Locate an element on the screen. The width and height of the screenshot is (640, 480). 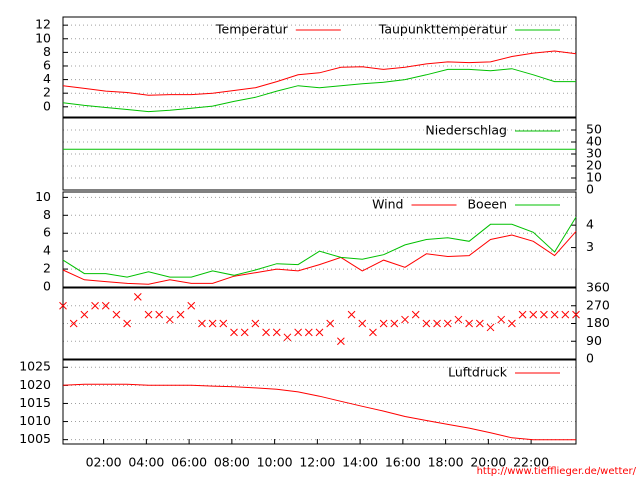
y-tick-label: 40 is located at coordinates (594, 141).